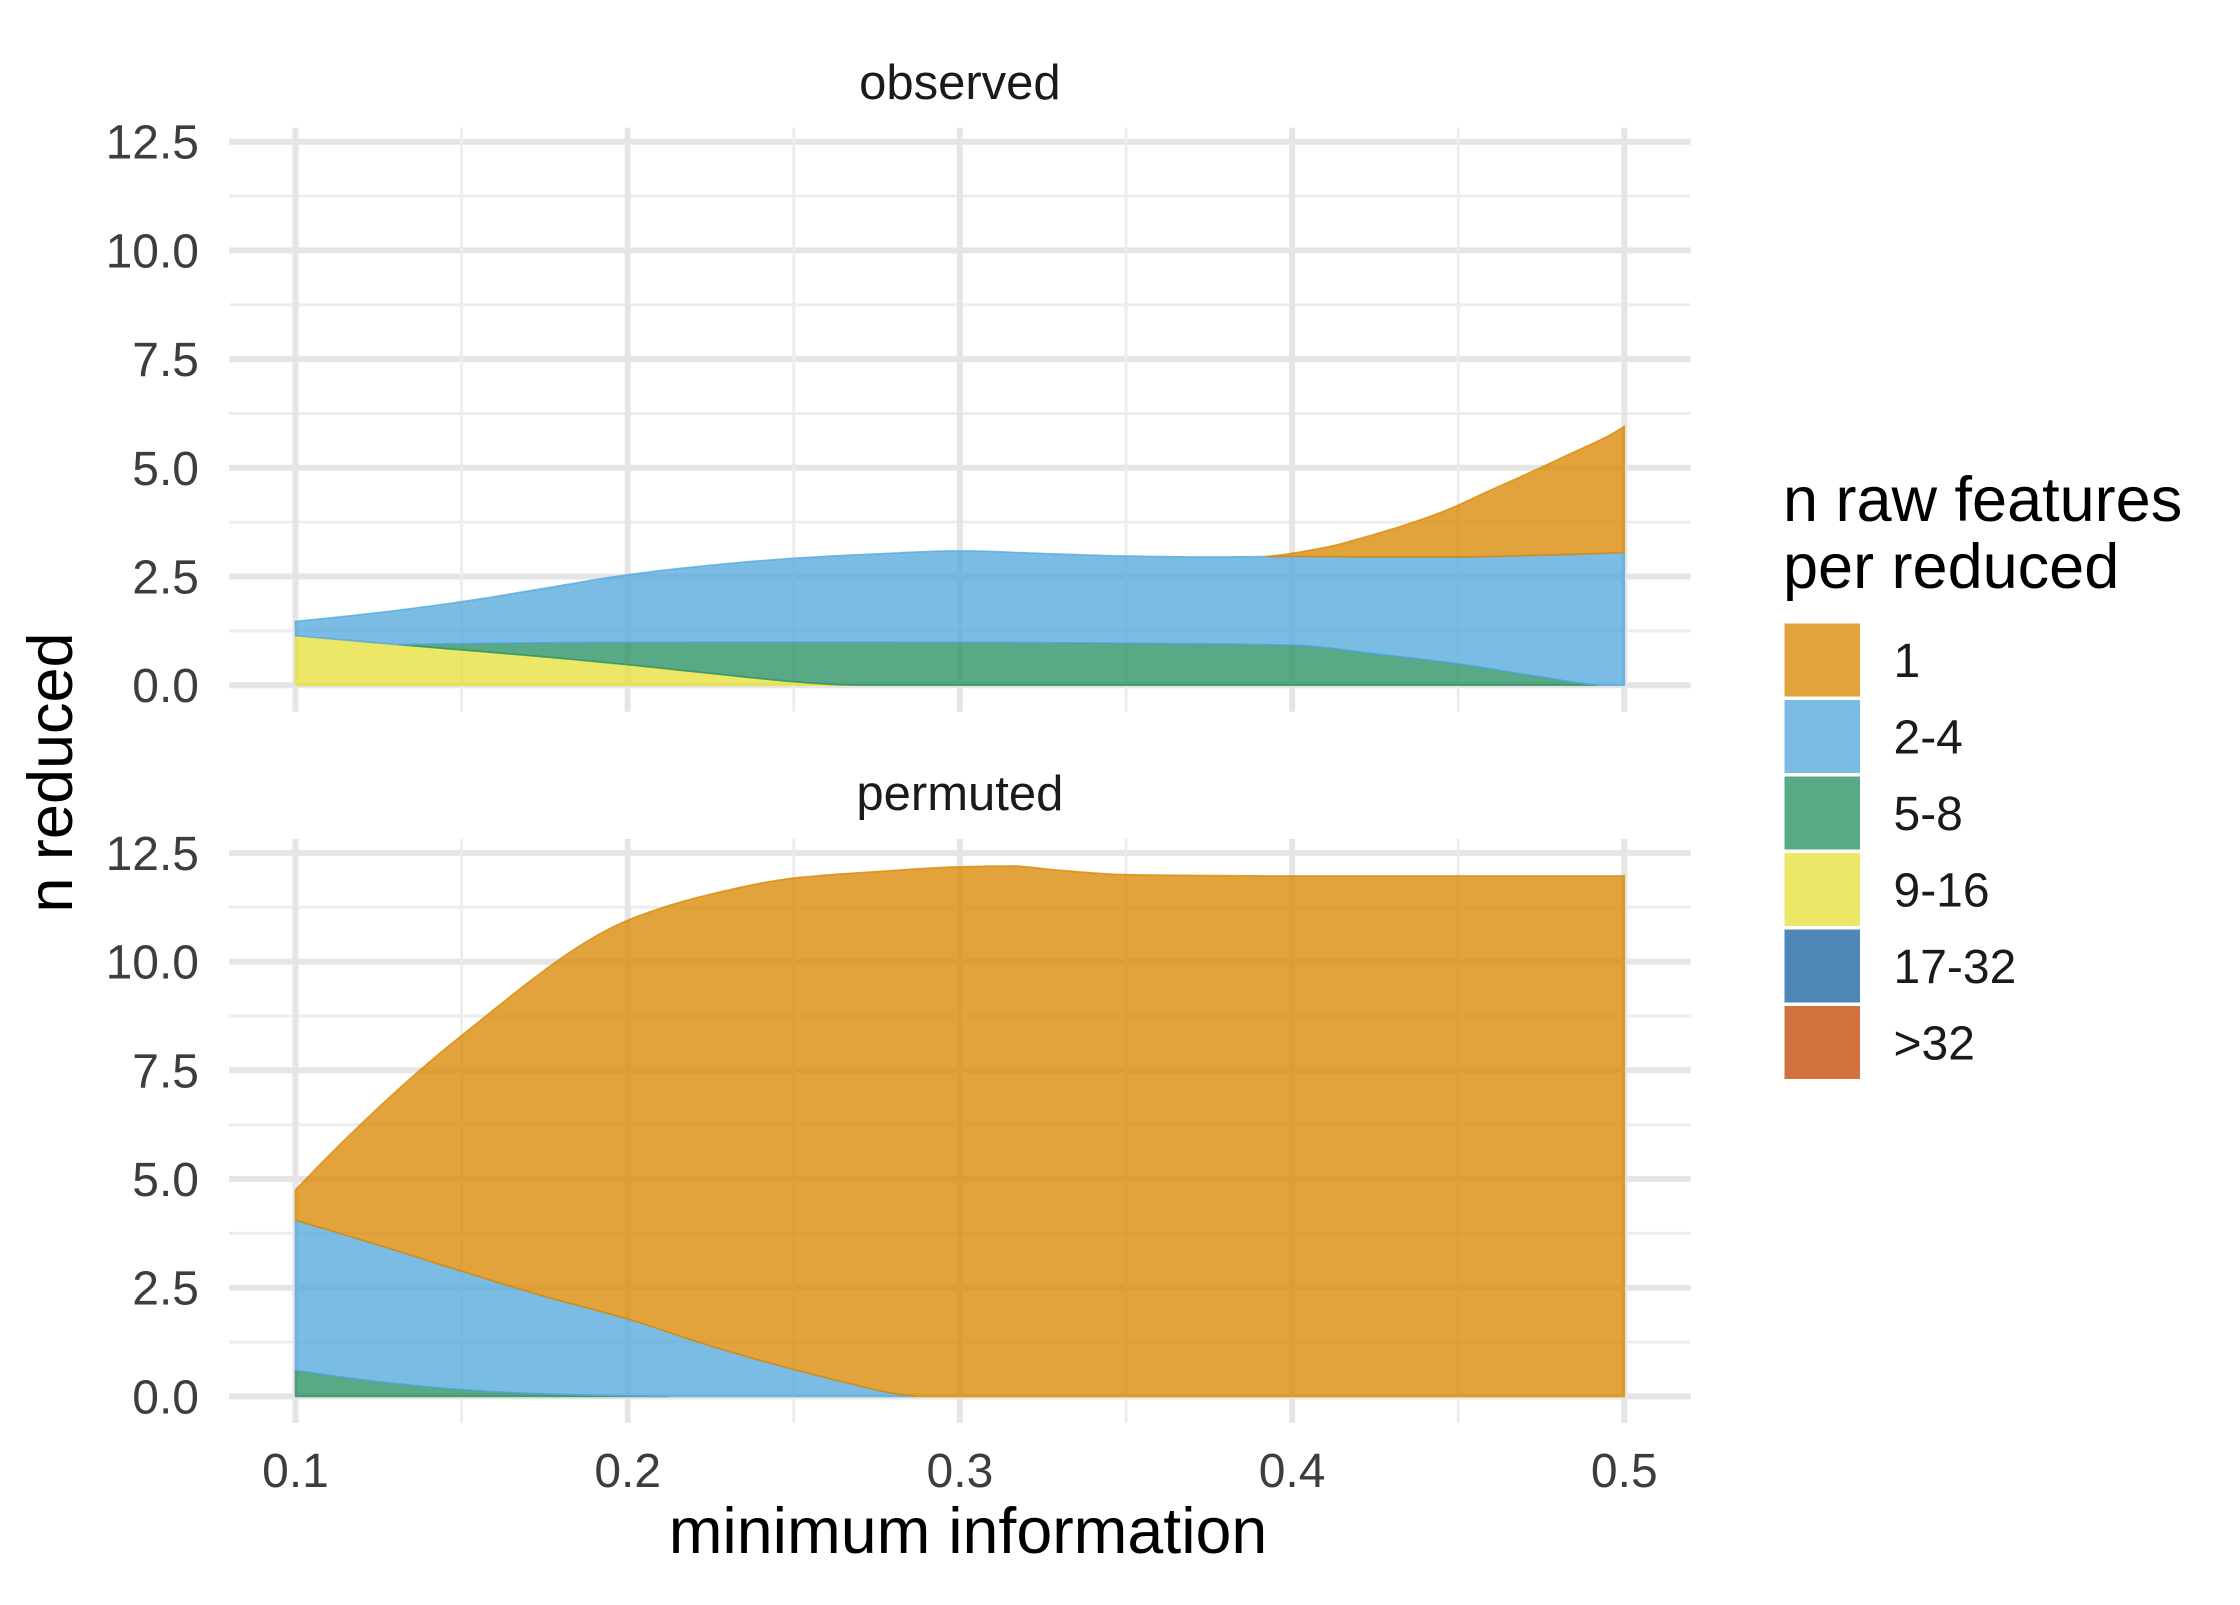 The width and height of the screenshot is (2240, 1605). I want to click on svg-text: >32, so click(1934, 1044).